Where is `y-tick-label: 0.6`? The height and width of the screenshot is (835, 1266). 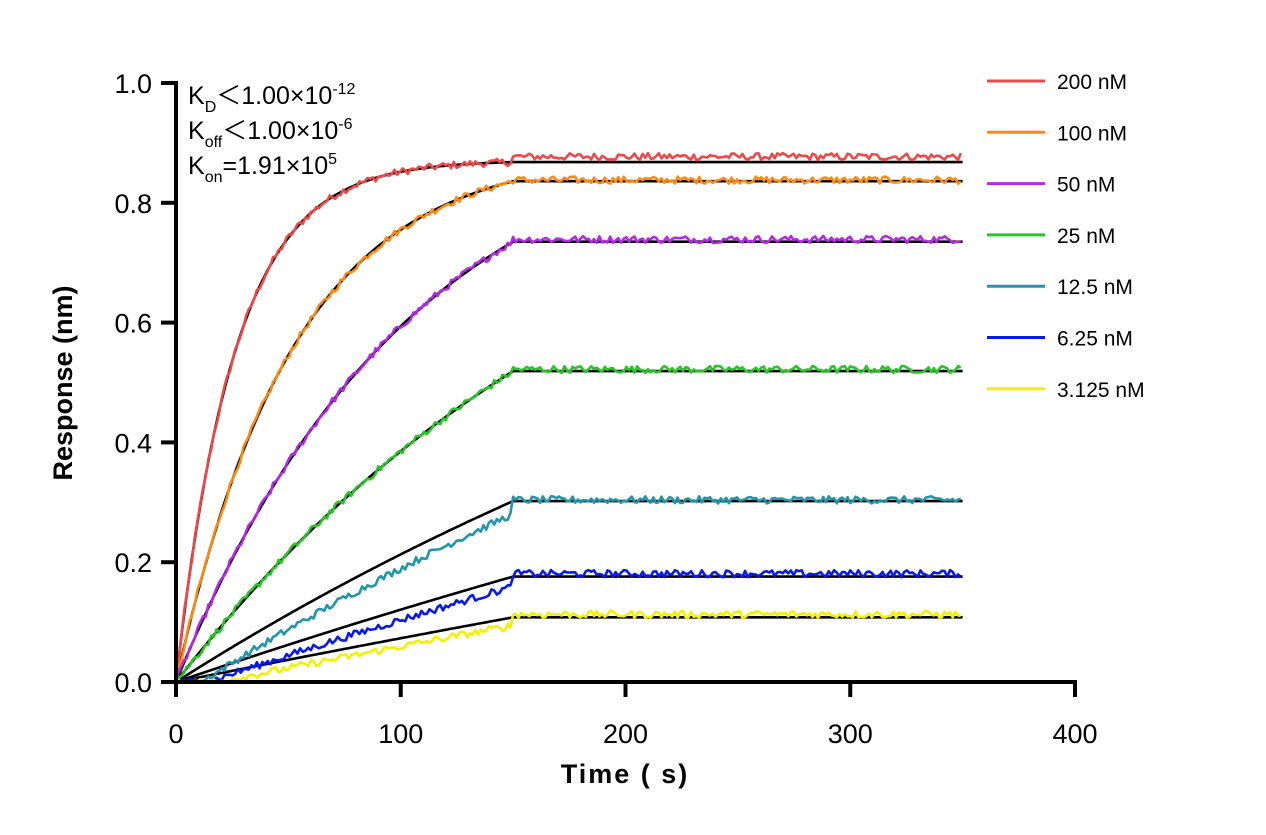
y-tick-label: 0.6 is located at coordinates (133, 324).